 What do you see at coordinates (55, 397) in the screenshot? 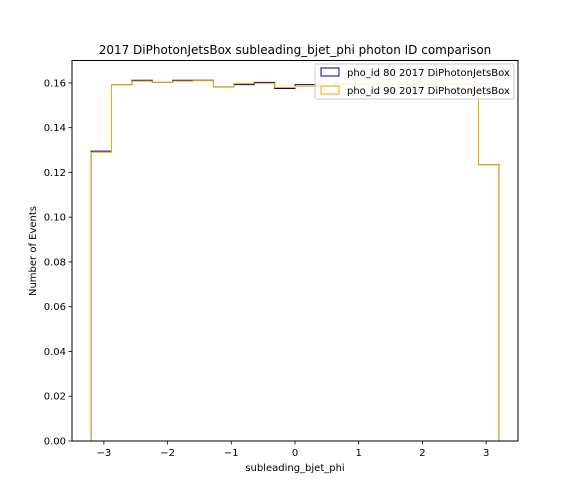
I see `y-tick-label: 0.02` at bounding box center [55, 397].